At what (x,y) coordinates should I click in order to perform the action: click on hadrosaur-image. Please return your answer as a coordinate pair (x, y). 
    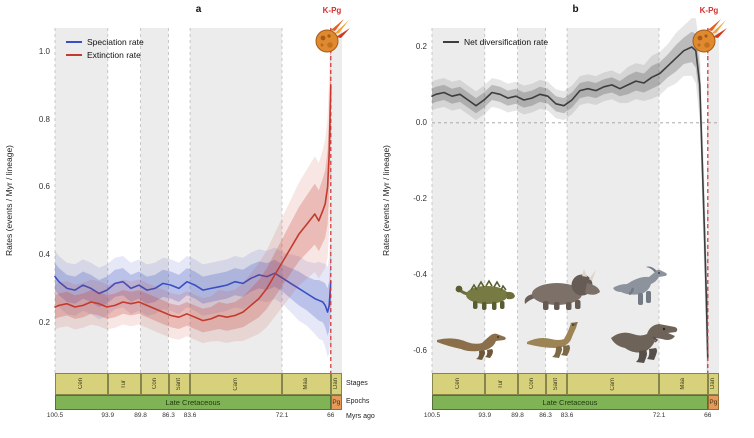
    Looking at the image, I should click on (640, 285).